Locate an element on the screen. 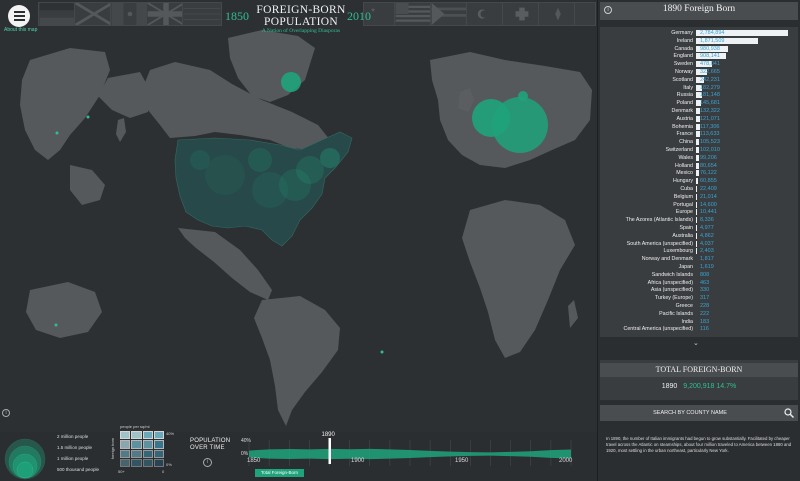 The width and height of the screenshot is (800, 481). flag-canada-button is located at coordinates (558, 14).